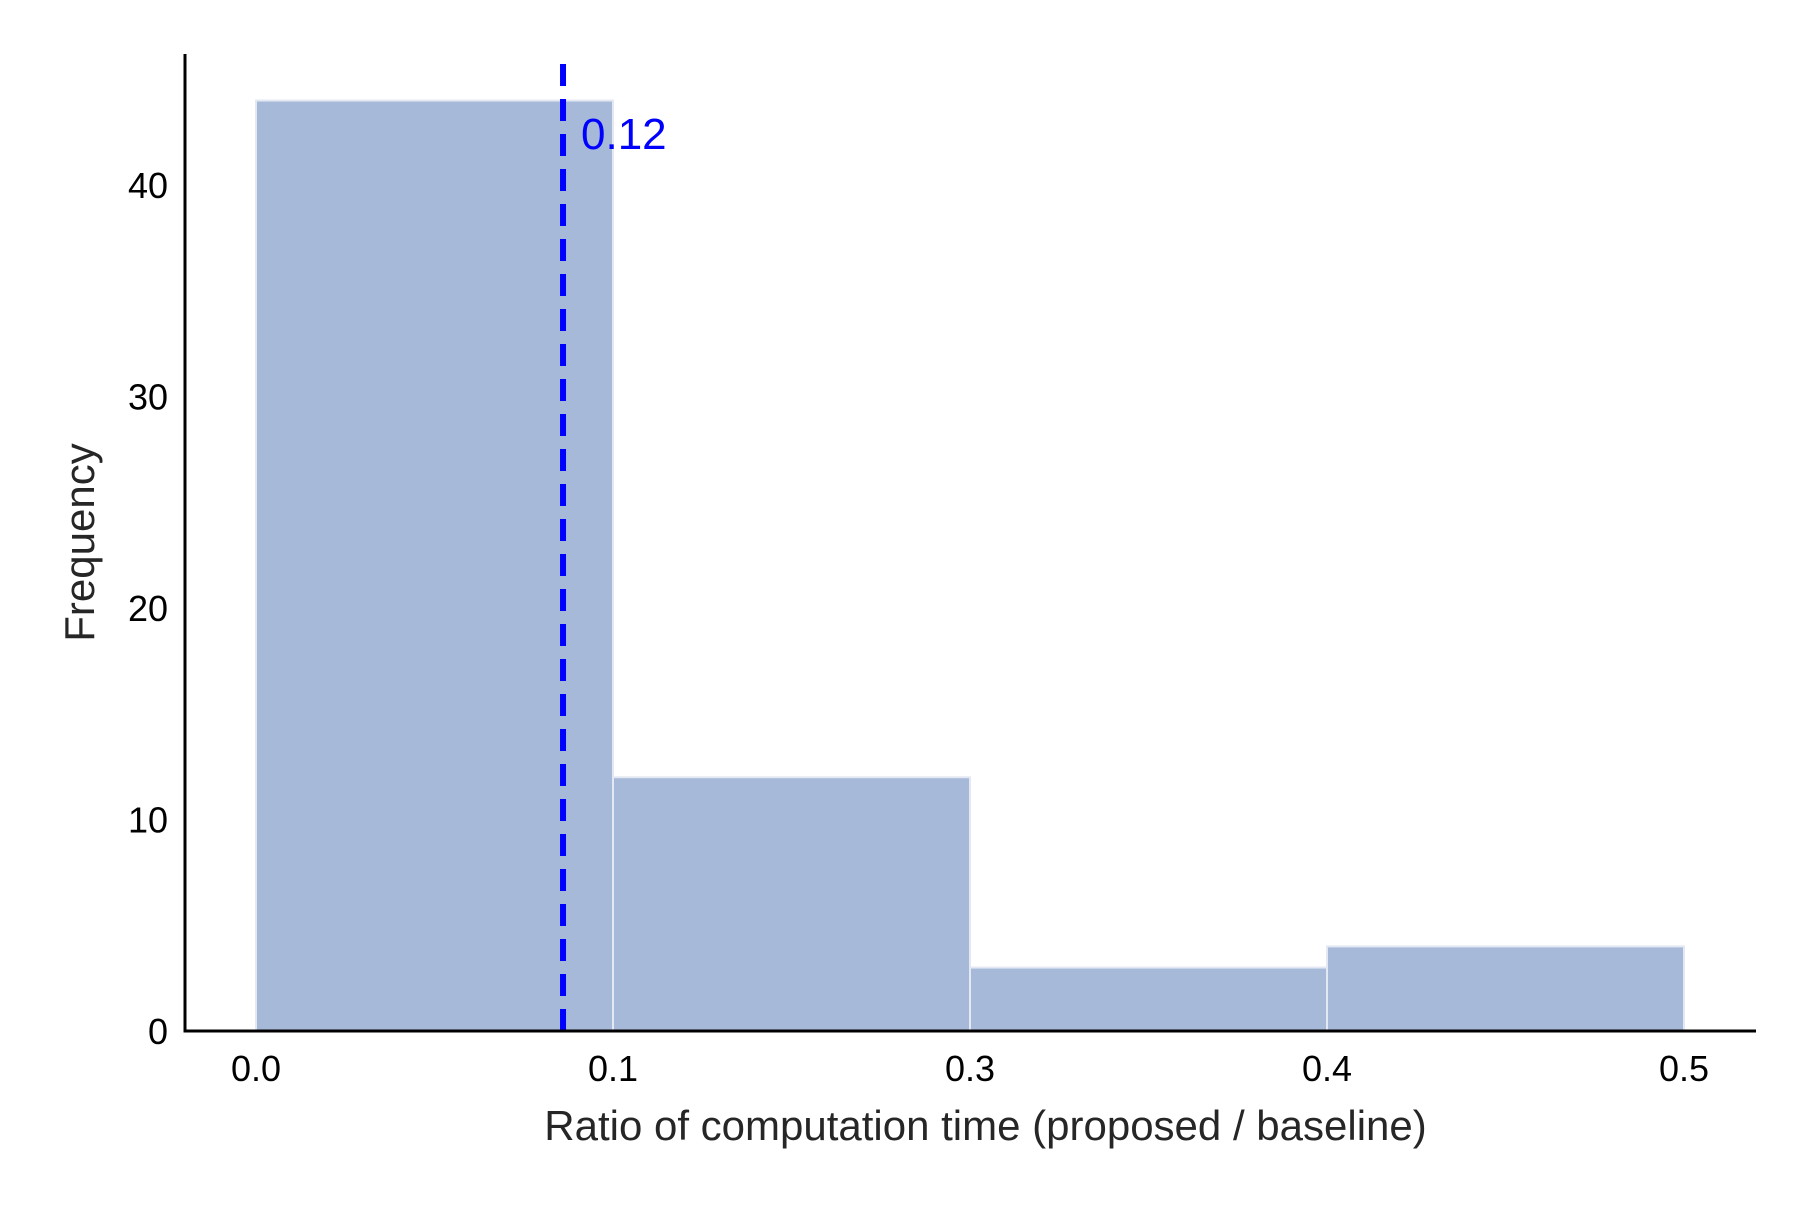  What do you see at coordinates (1684, 1068) in the screenshot?
I see `x-tick-label: 0.5` at bounding box center [1684, 1068].